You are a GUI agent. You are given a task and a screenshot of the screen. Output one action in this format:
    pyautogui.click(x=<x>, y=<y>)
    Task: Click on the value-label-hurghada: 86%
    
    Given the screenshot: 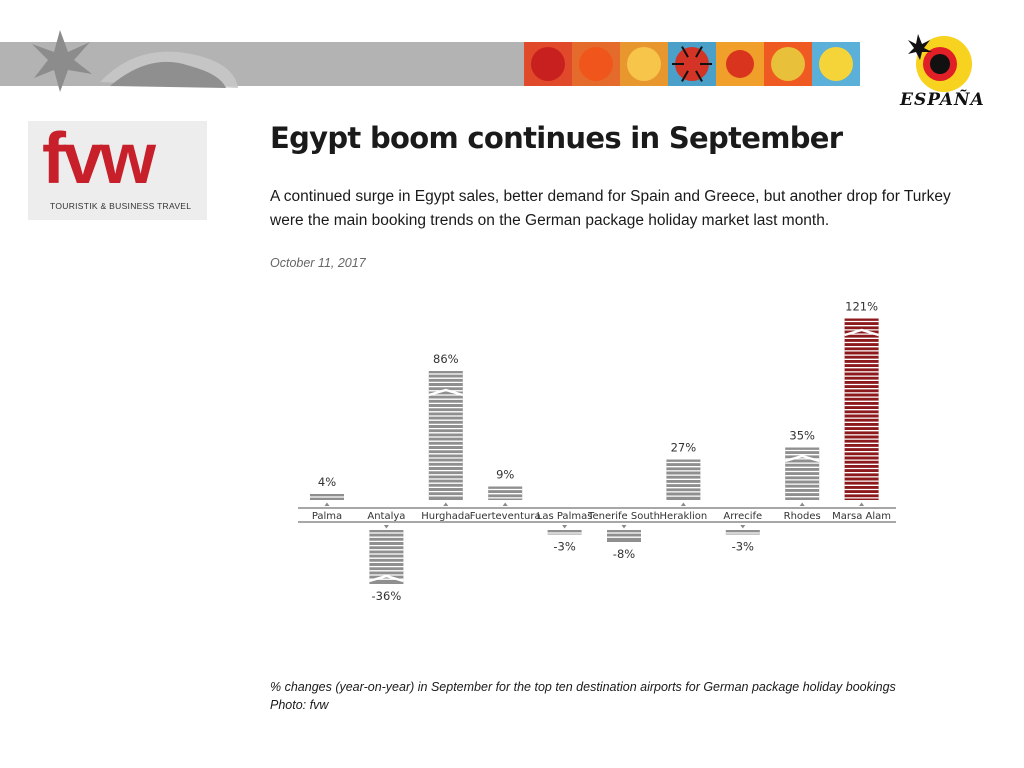 What is the action you would take?
    pyautogui.click(x=446, y=359)
    